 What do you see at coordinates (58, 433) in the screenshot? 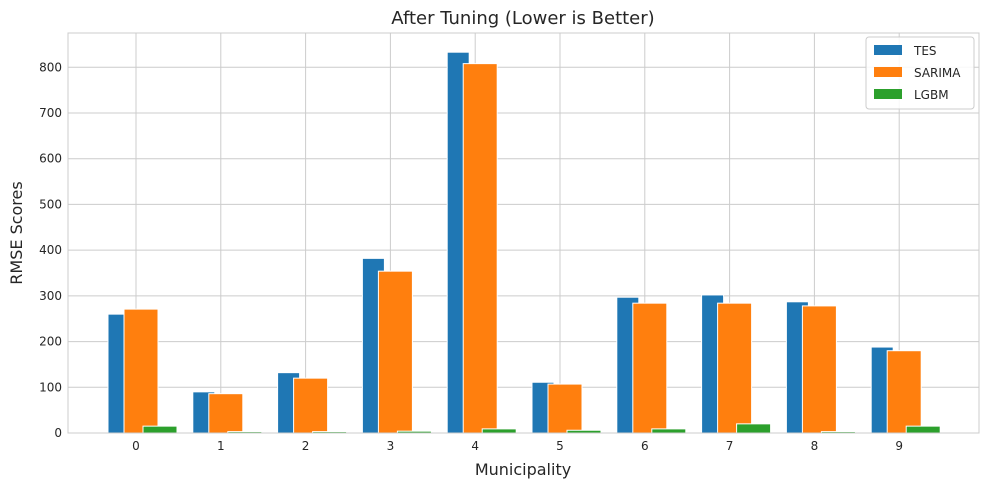
I see `y-tick-label: 0` at bounding box center [58, 433].